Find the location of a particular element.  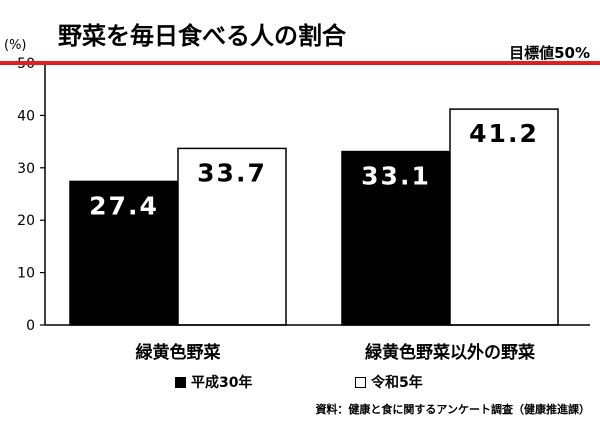

legend-item-reiwa5: 令和5年 is located at coordinates (389, 382).